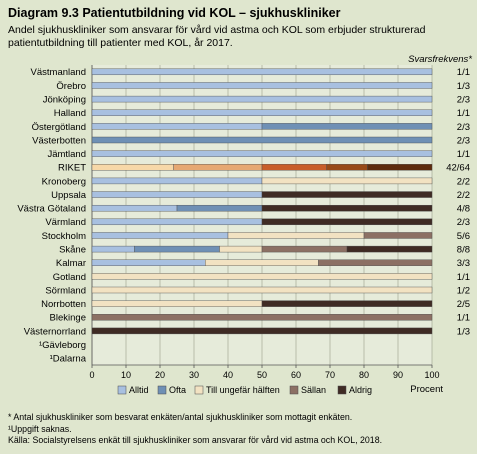 The height and width of the screenshot is (454, 477). Describe the element at coordinates (330, 375) in the screenshot. I see `x-tick-label: 70` at that location.